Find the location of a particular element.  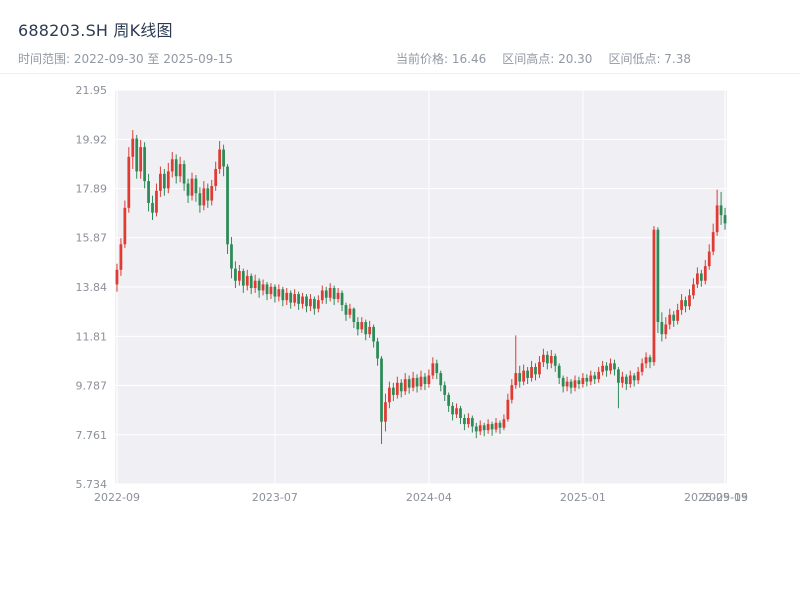

y-tick-label: 19.92 is located at coordinates (92, 139).